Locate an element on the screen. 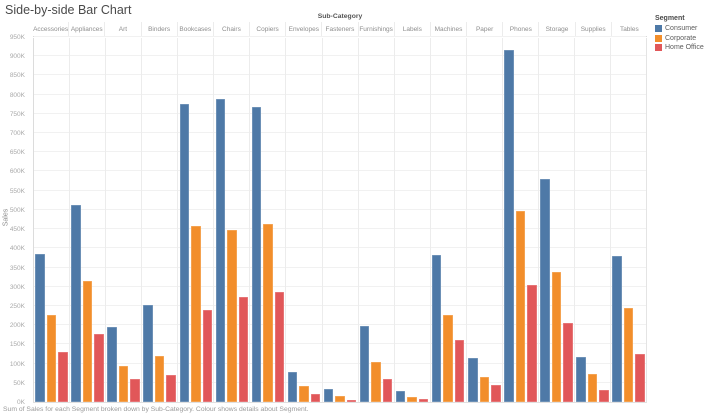  column-header-machines: Machines is located at coordinates (449, 29).